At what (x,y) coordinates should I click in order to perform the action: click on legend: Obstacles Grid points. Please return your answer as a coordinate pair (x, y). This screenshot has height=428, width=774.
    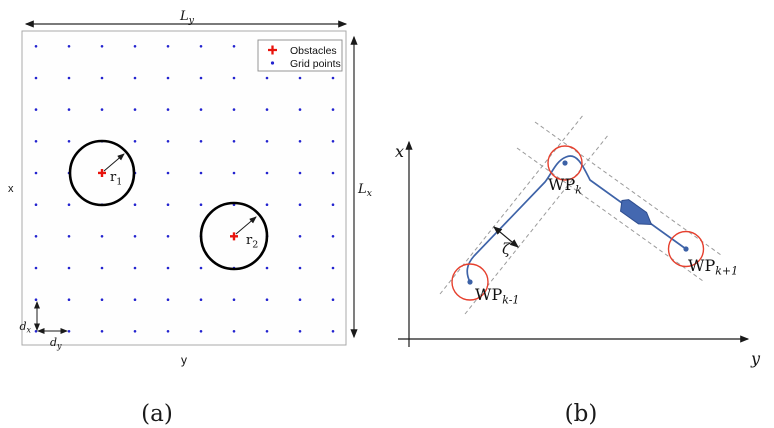
    Looking at the image, I should click on (300, 55).